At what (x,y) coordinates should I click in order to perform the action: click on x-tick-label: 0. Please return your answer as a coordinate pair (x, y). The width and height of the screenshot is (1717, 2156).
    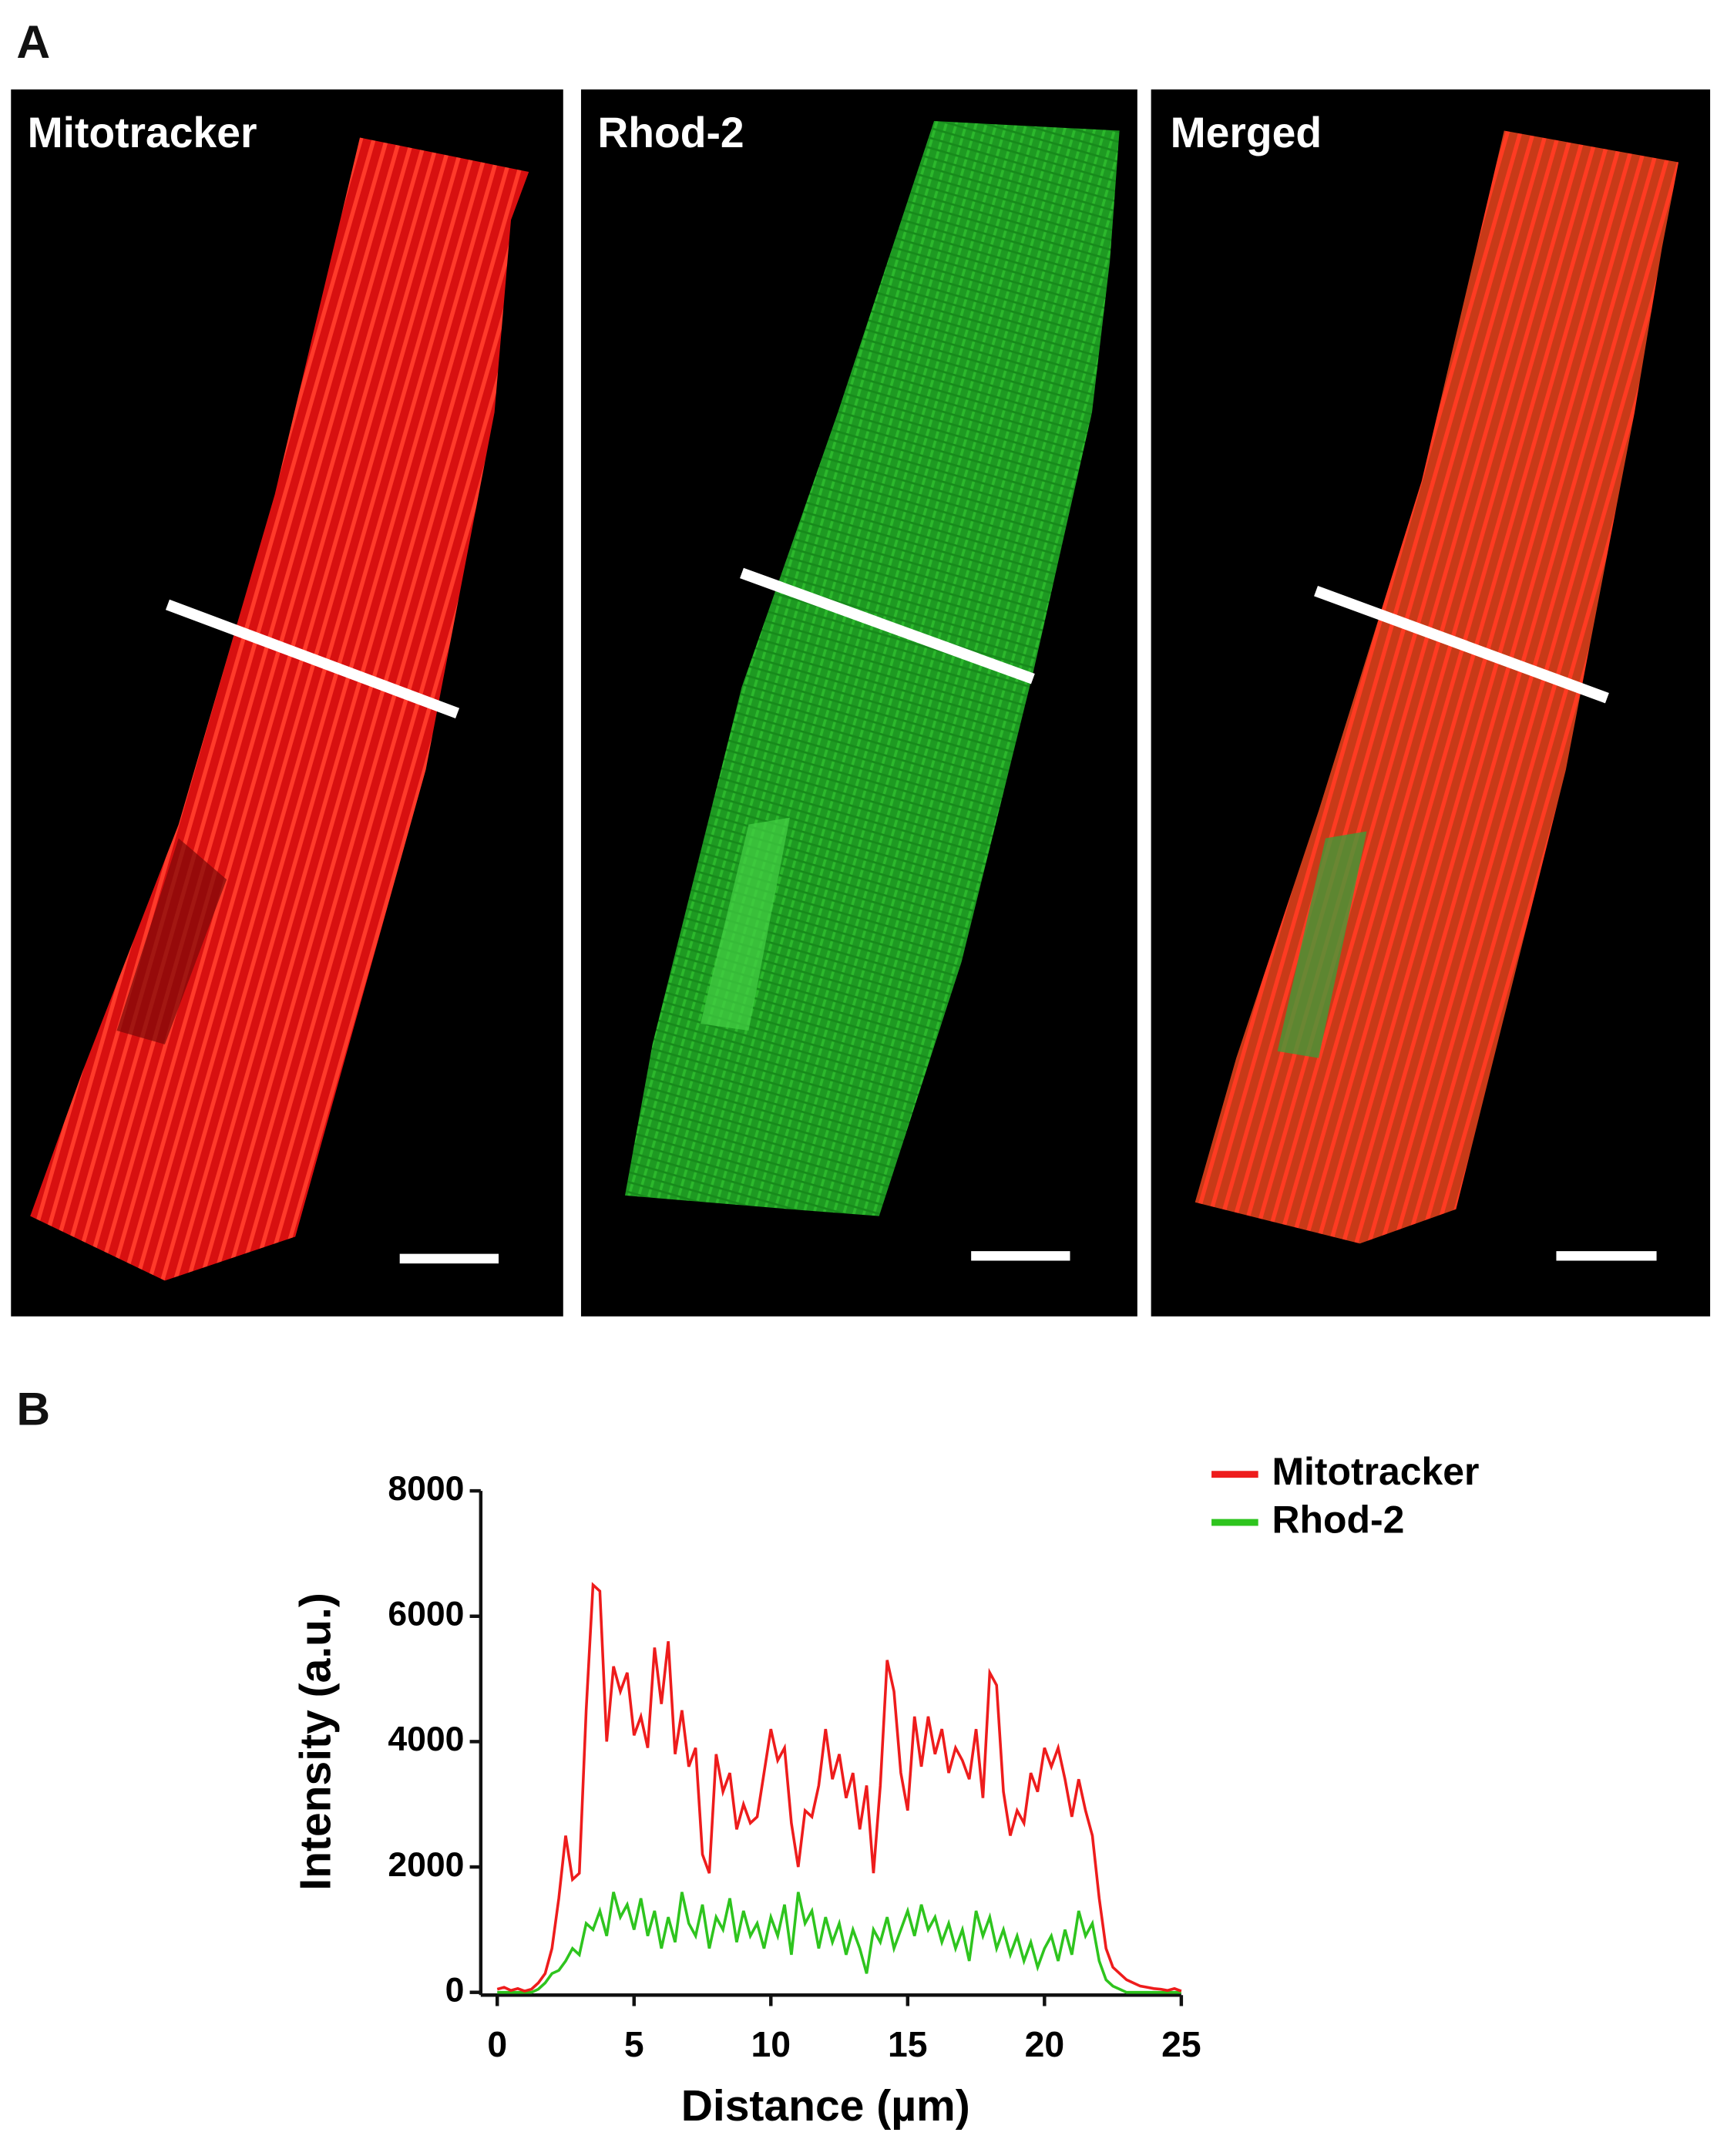
    Looking at the image, I should click on (497, 2044).